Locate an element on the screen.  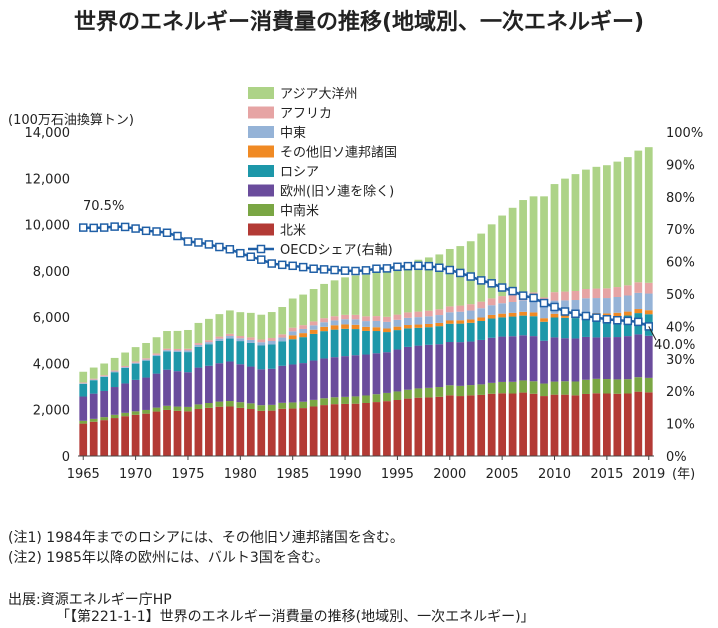
legend-label: 北米 is located at coordinates (293, 231).